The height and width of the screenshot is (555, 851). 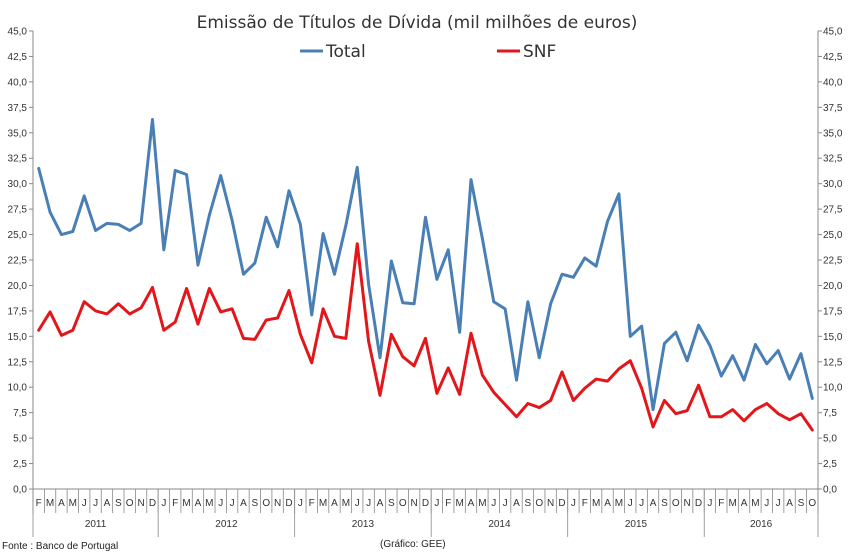 What do you see at coordinates (833, 362) in the screenshot?
I see `y-tick-label-right: 12,5` at bounding box center [833, 362].